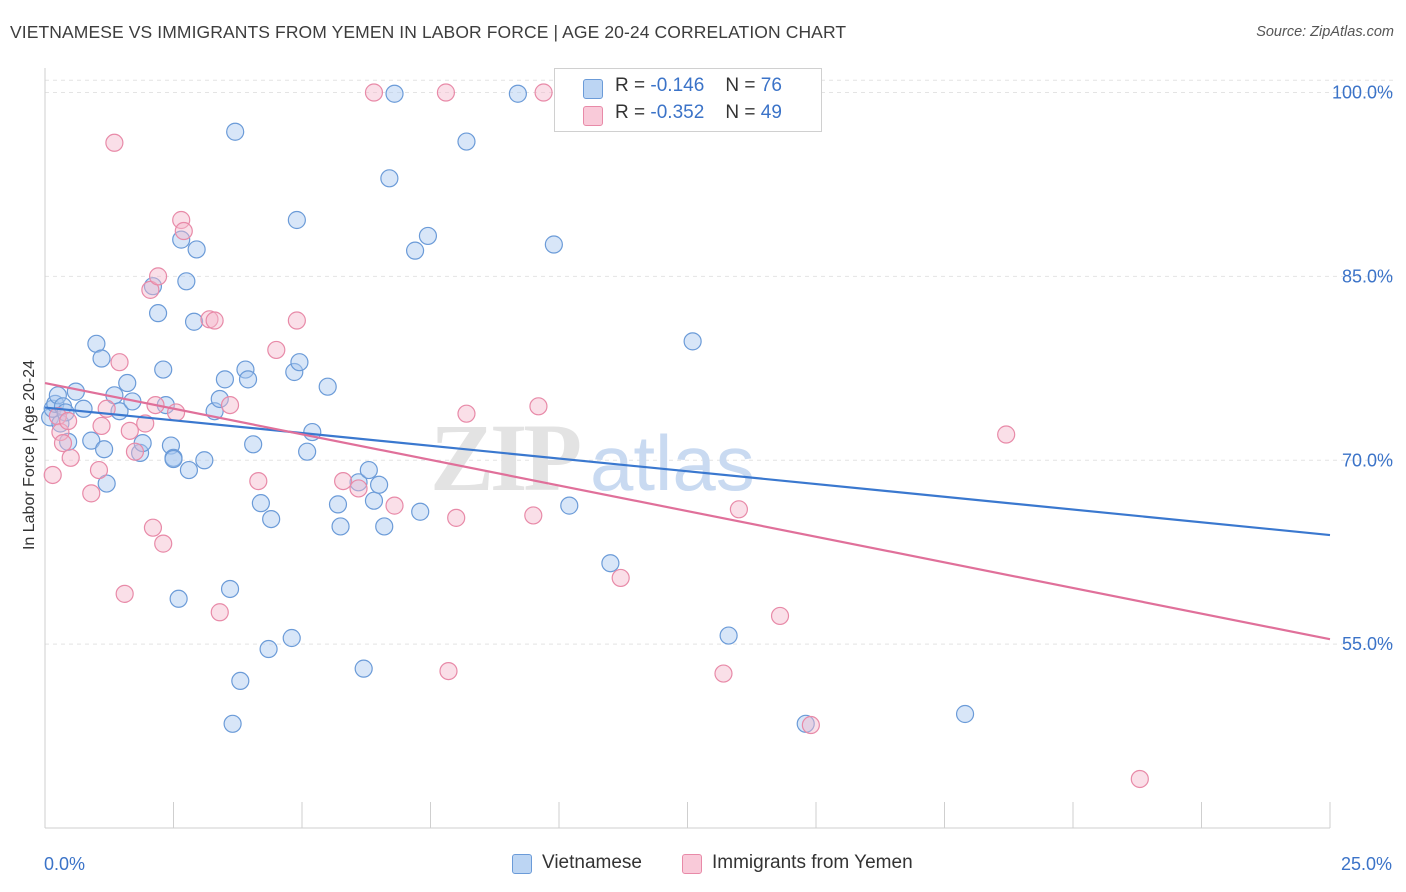 The image size is (1406, 892). Describe the element at coordinates (593, 89) in the screenshot. I see `legend-swatch-blue` at that location.